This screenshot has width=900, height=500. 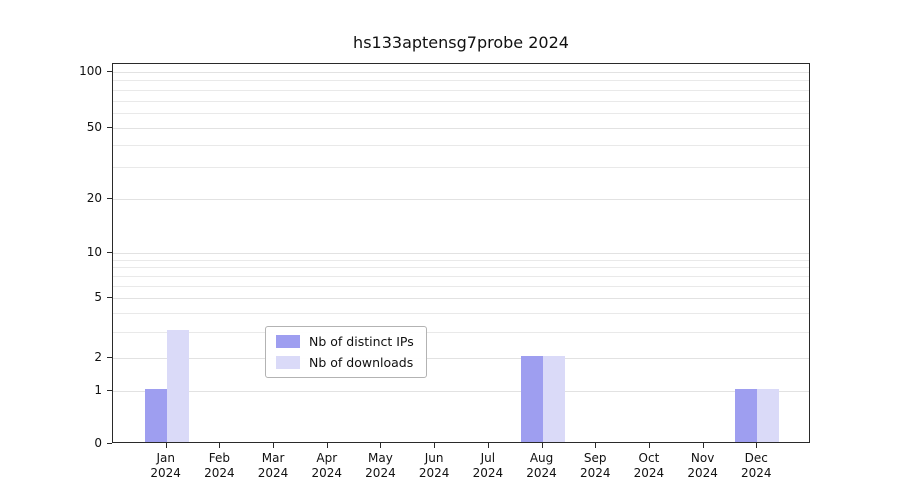 I want to click on legend-item-label: Nb of distinct IPs, so click(x=361, y=341).